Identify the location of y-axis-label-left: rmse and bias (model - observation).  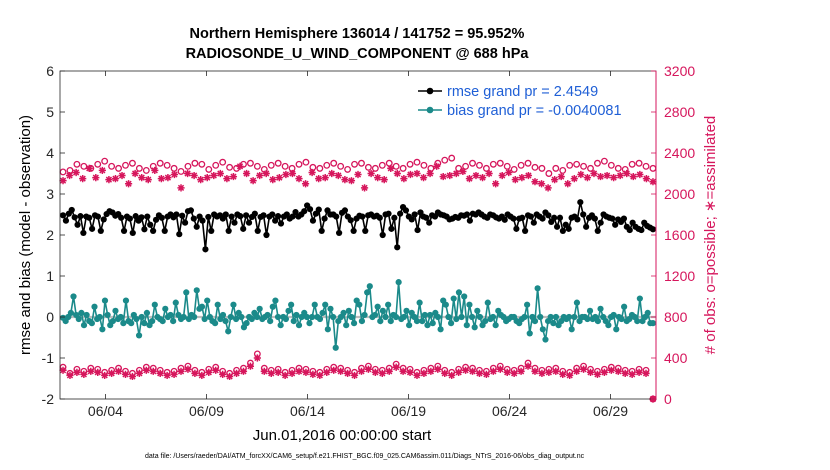
(25, 235).